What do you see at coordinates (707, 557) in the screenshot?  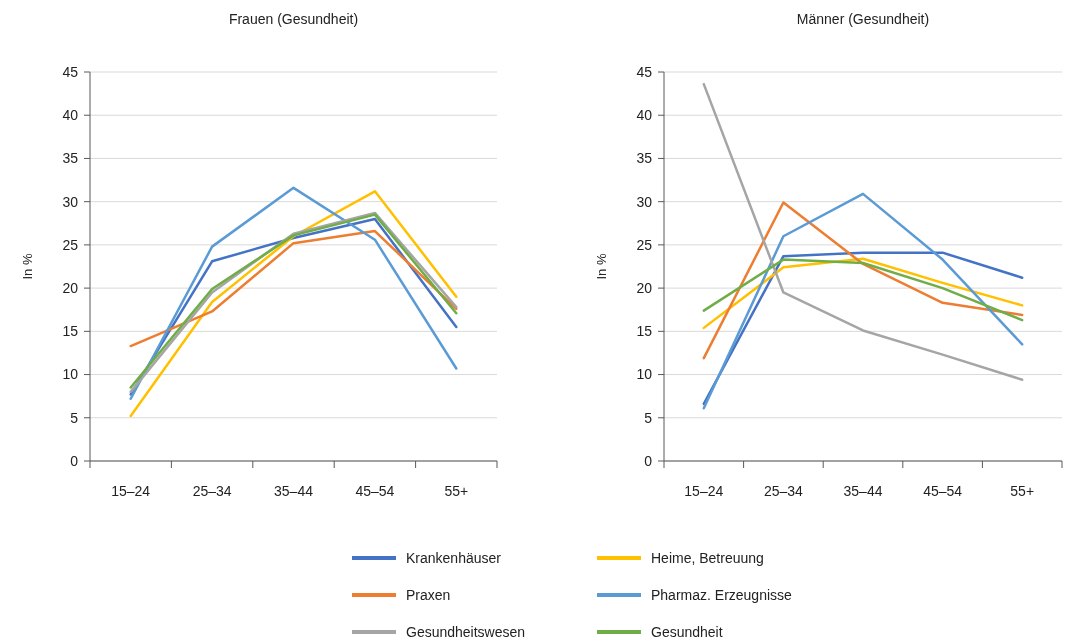 I see `legend-label: Heime, Betreuung` at bounding box center [707, 557].